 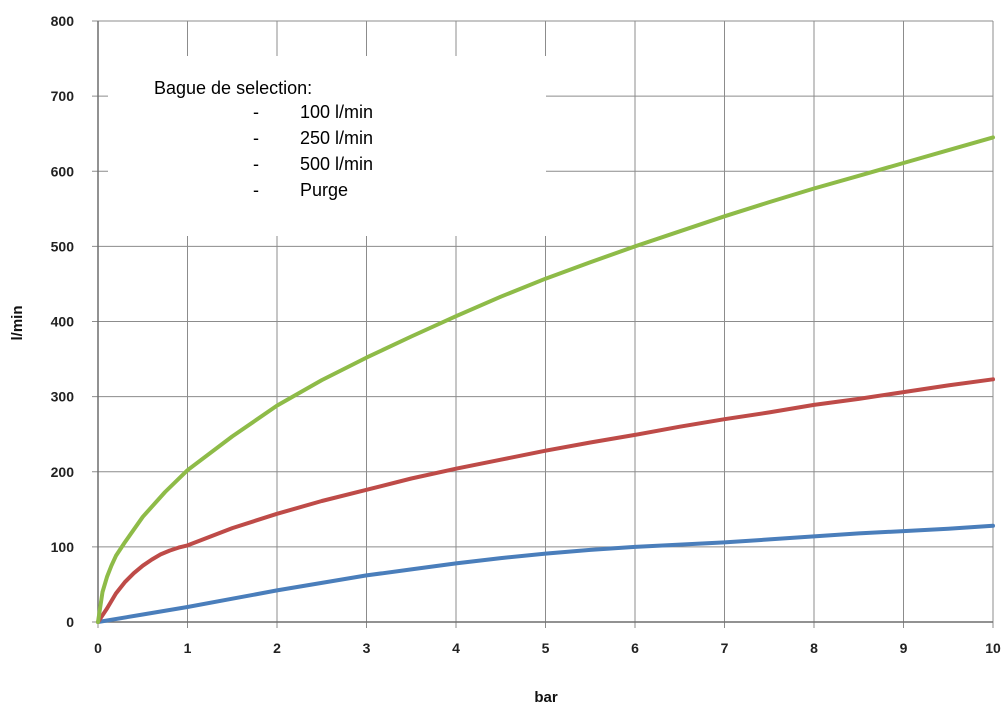 What do you see at coordinates (63, 21) in the screenshot?
I see `y-tick-label: 800` at bounding box center [63, 21].